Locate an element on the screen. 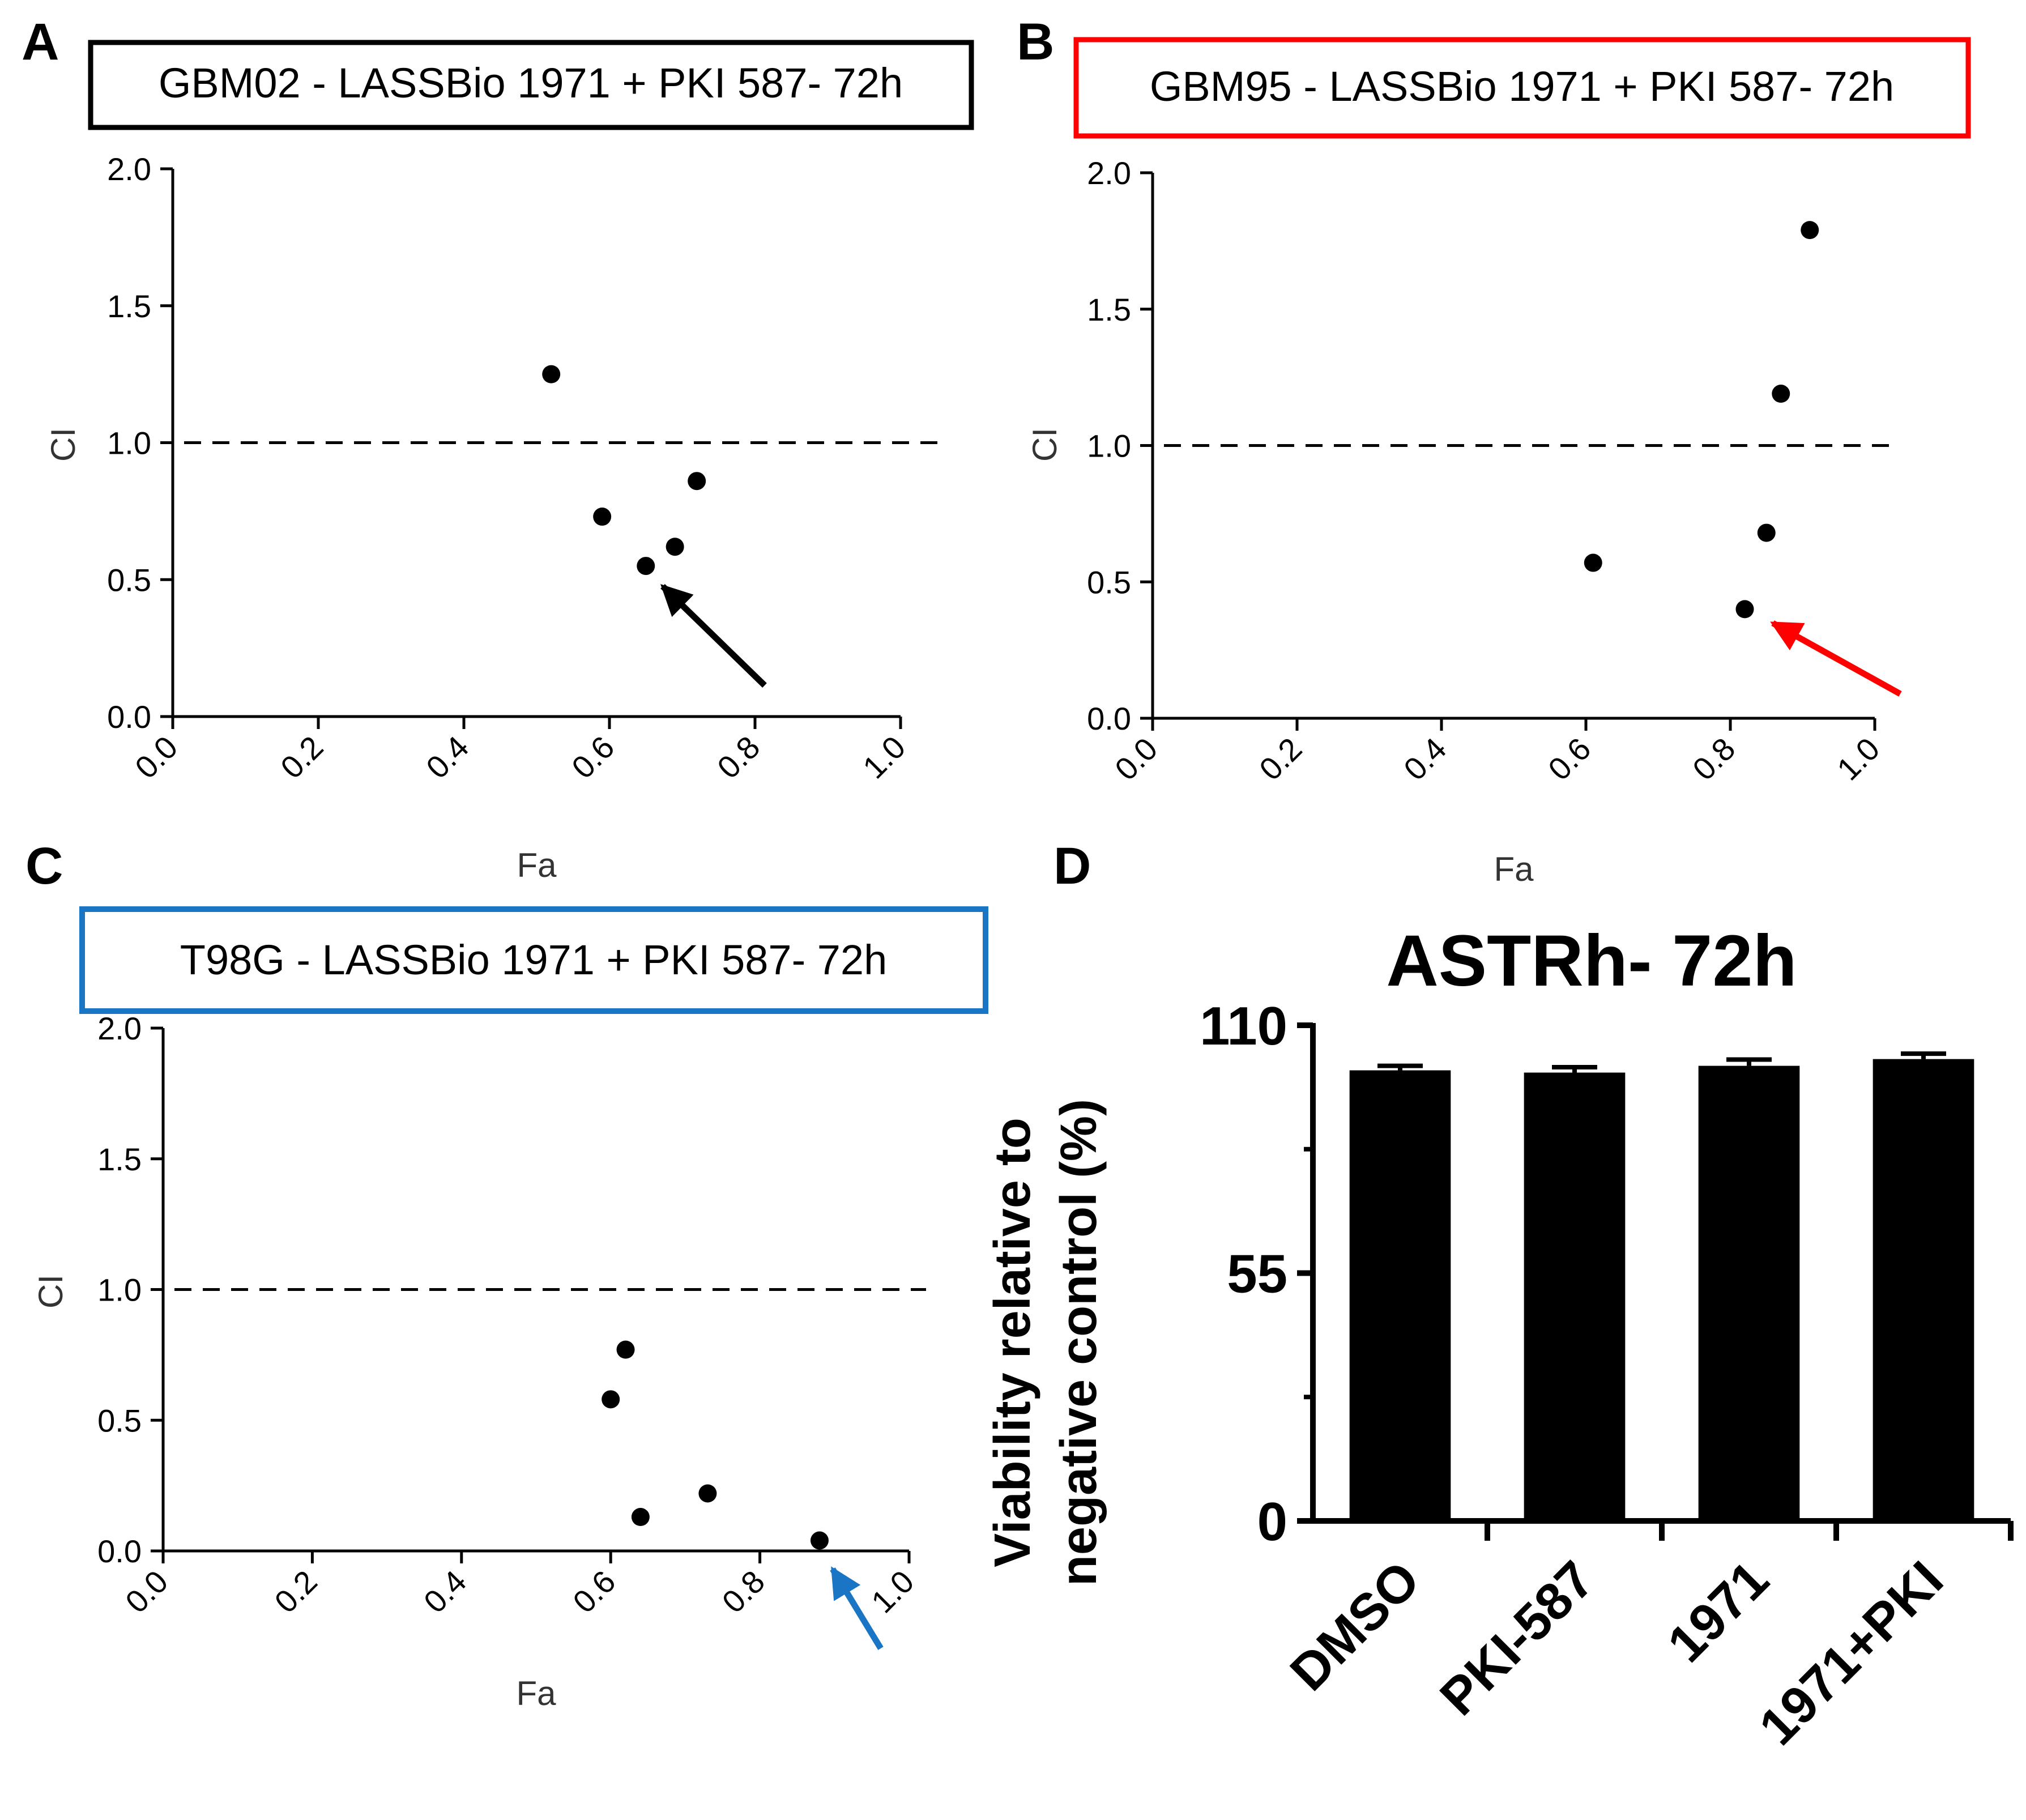 The width and height of the screenshot is (2026, 1820). title-box-a is located at coordinates (531, 85).